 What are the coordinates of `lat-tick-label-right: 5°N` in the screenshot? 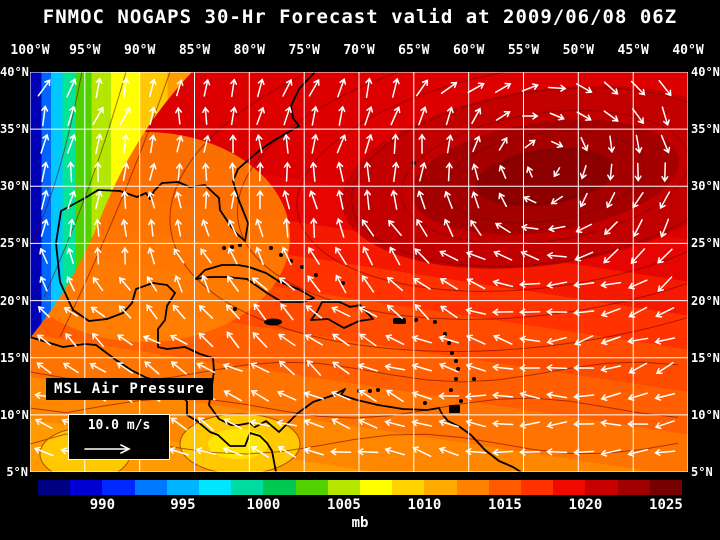 It's located at (702, 472).